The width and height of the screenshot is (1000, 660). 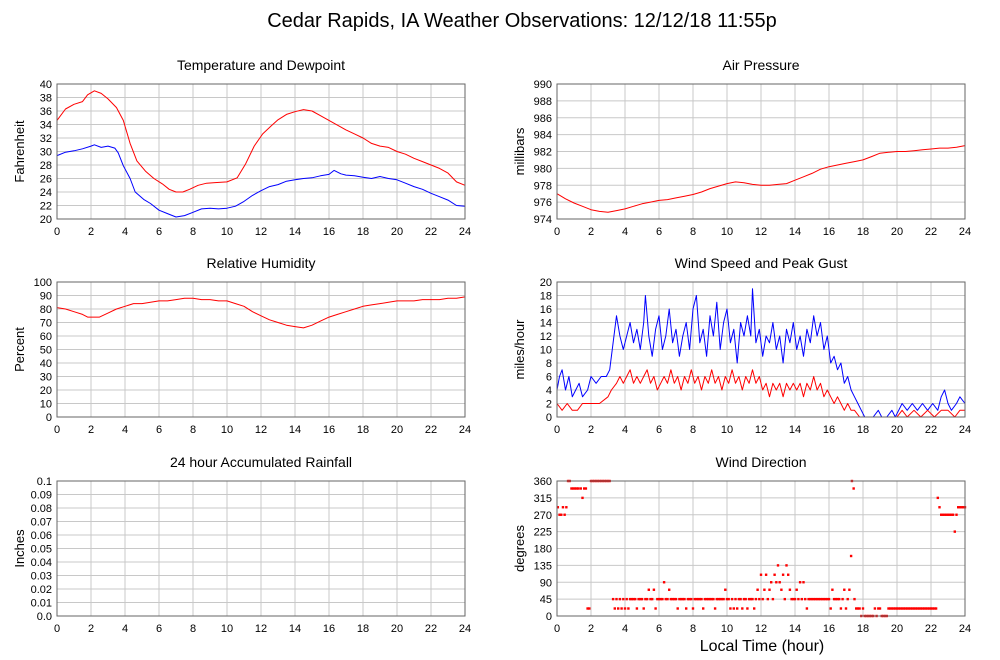 What do you see at coordinates (57, 629) in the screenshot?
I see `rain-x-tick-label: 0` at bounding box center [57, 629].